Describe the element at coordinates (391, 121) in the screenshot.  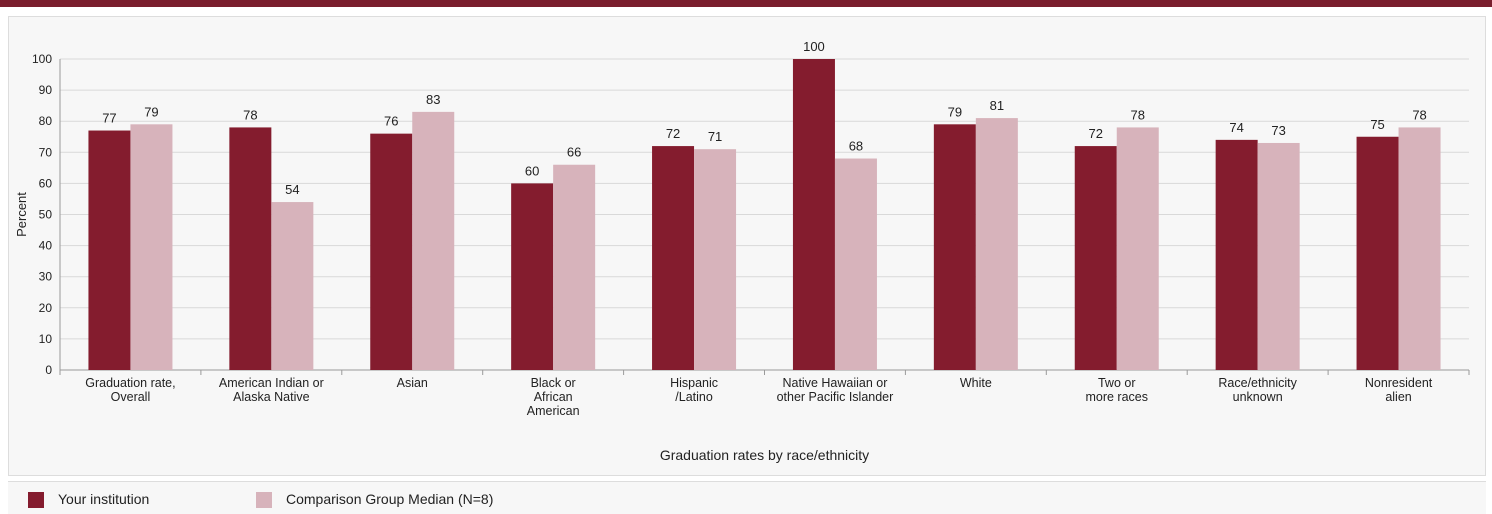
I see `data-label-your-institution: 76` at that location.